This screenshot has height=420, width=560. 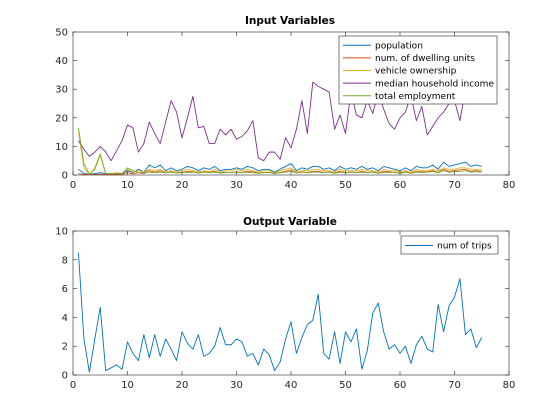 I want to click on chart-title: Output Variable, so click(x=290, y=222).